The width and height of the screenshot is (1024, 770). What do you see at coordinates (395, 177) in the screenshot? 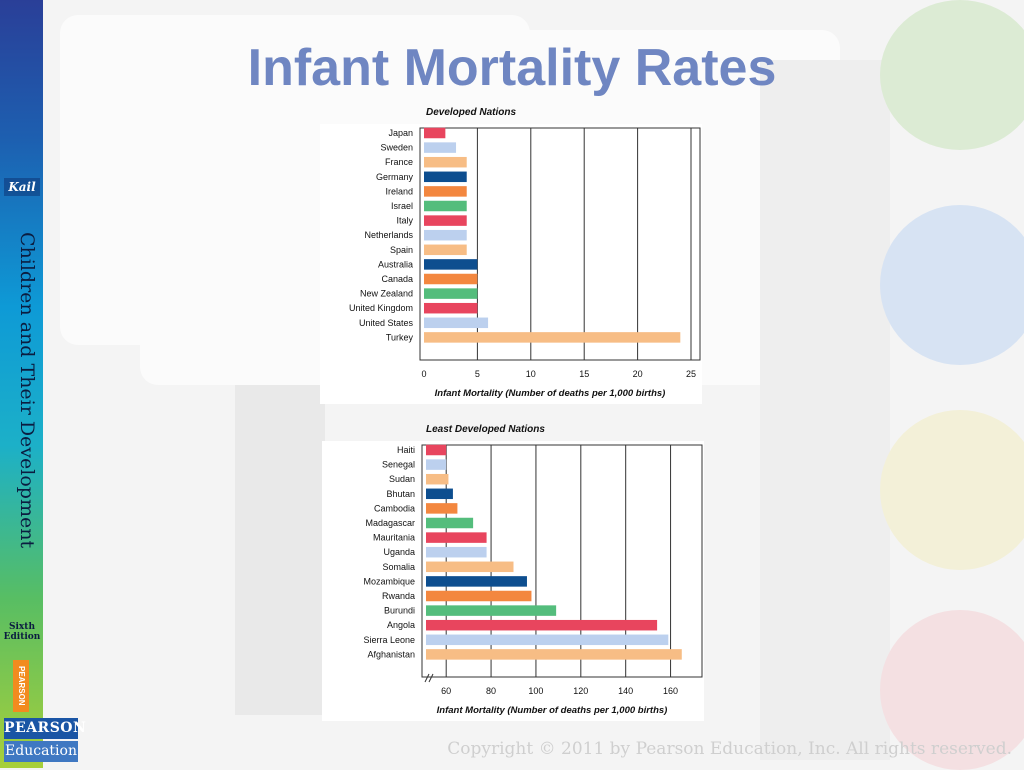
I see `category-label: Germany` at bounding box center [395, 177].